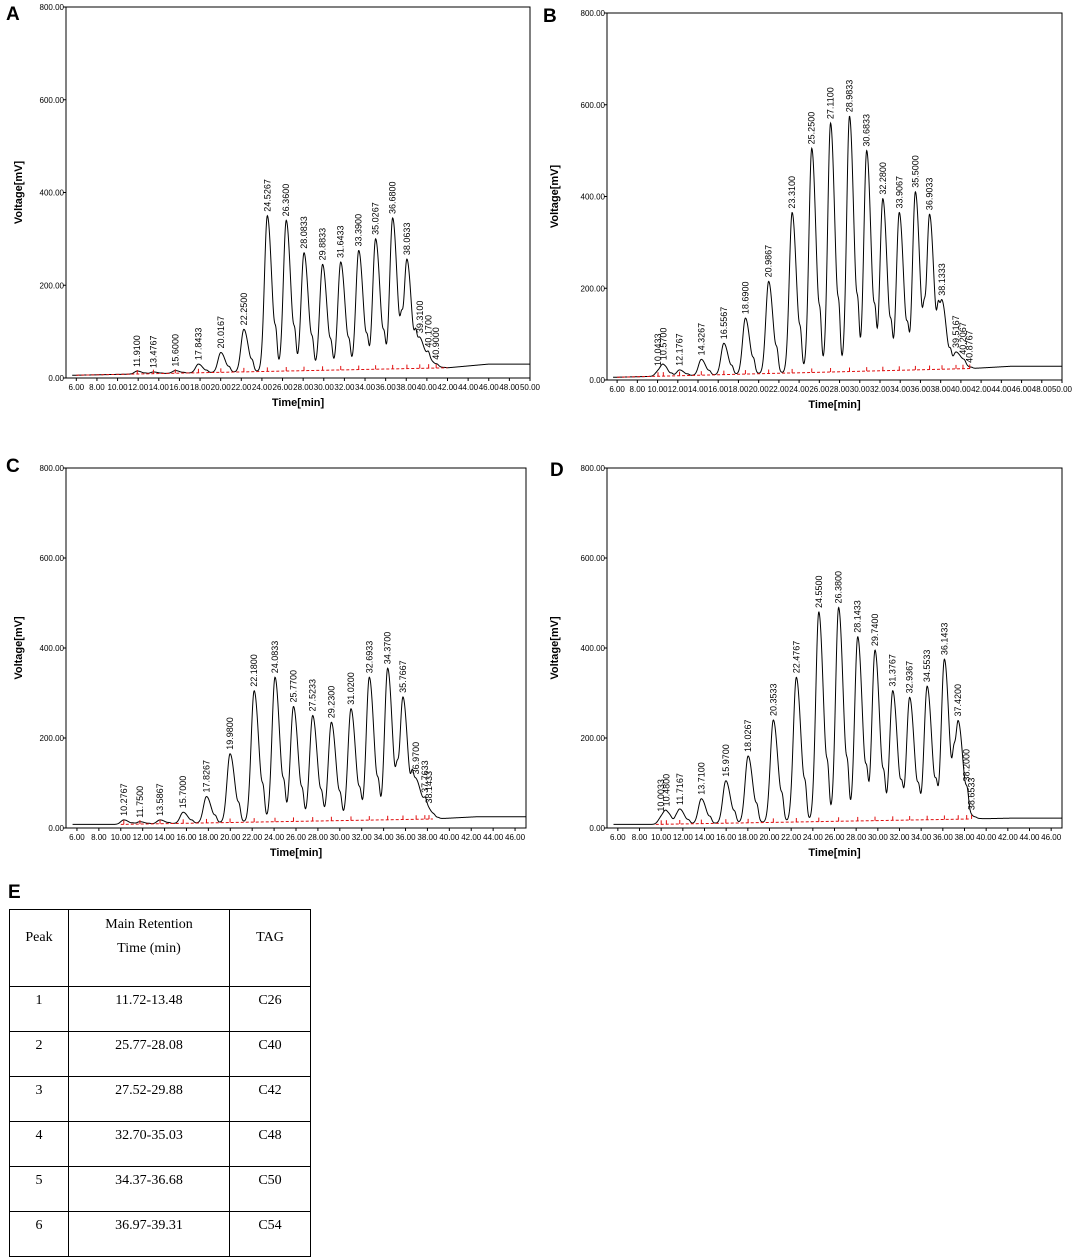 The width and height of the screenshot is (1072, 1257). I want to click on peak-label: 17.8433, so click(198, 344).